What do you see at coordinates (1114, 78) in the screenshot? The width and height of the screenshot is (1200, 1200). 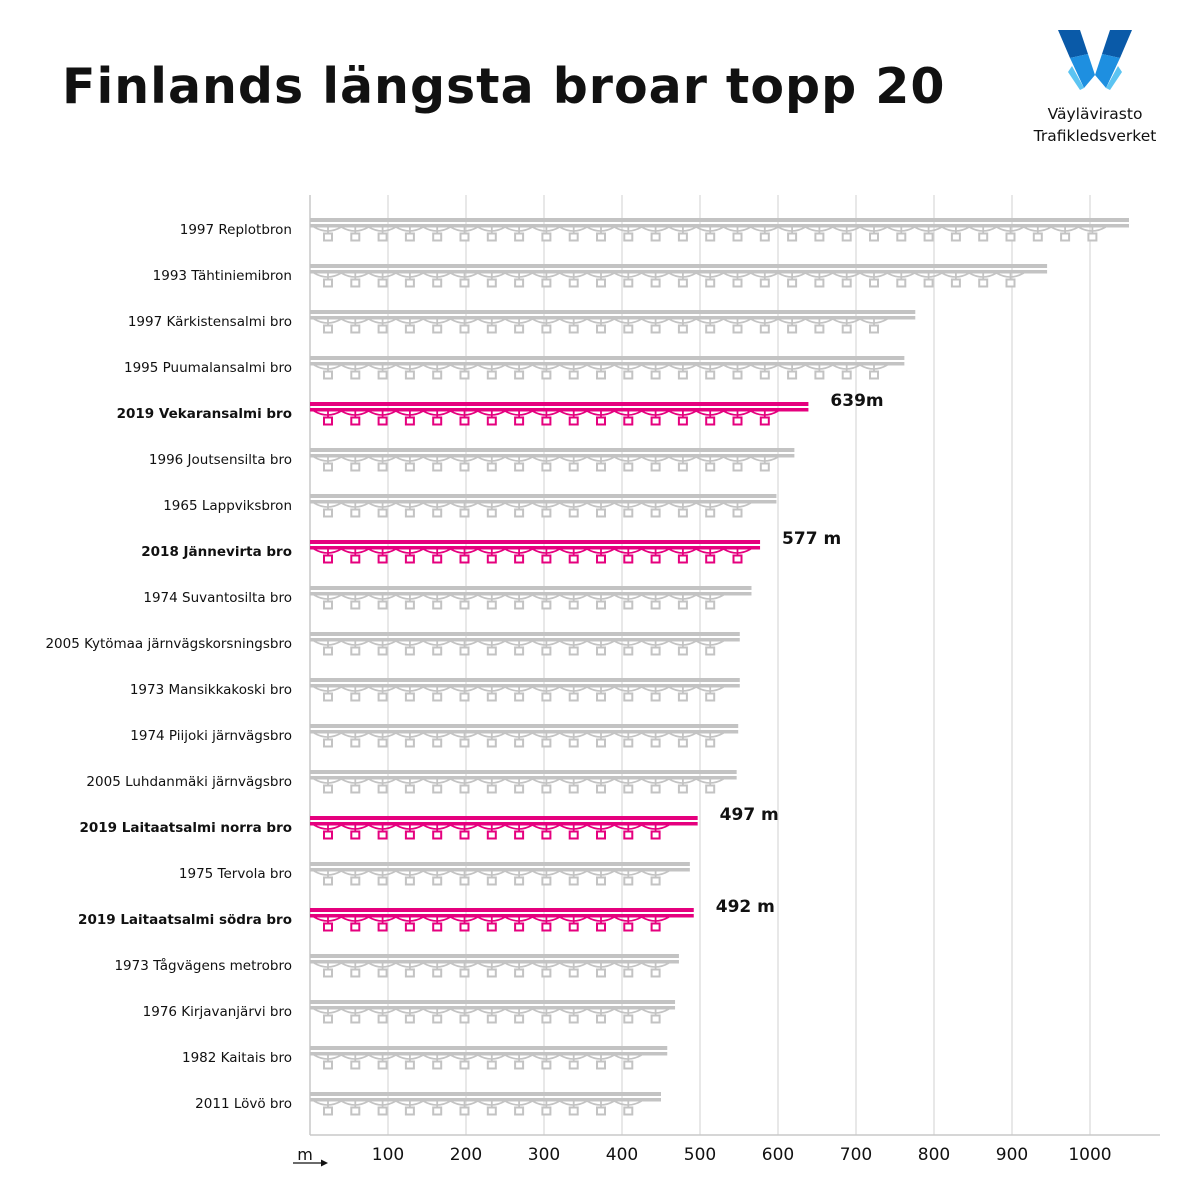 I see `logo-shape-right-low` at bounding box center [1114, 78].